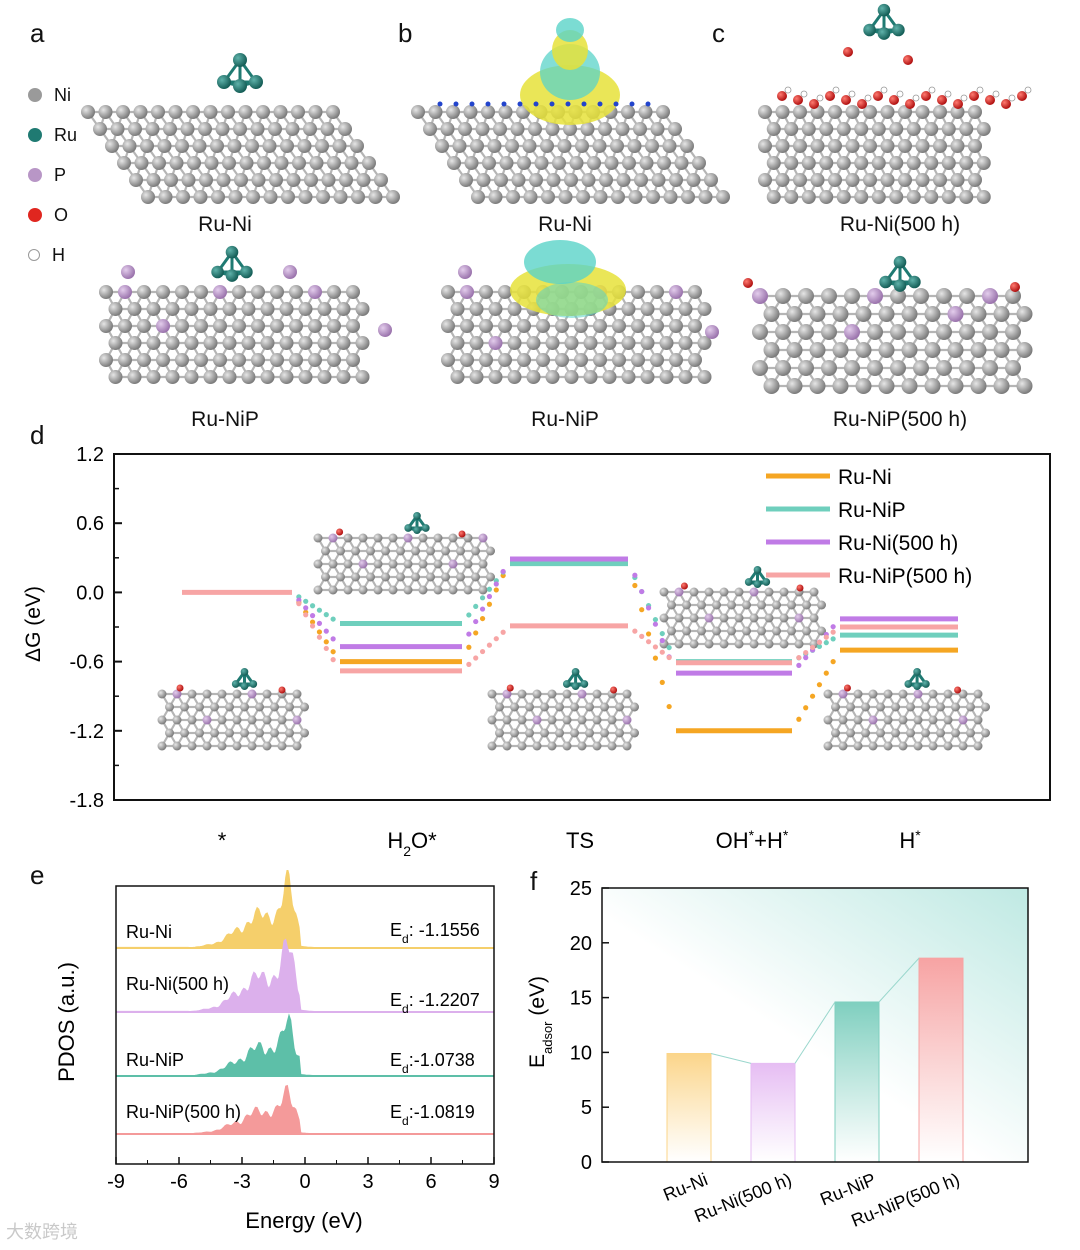 Image resolution: width=1080 pixels, height=1250 pixels. What do you see at coordinates (537, 999) in the screenshot?
I see `ylabel-unit: (eV)` at bounding box center [537, 999].